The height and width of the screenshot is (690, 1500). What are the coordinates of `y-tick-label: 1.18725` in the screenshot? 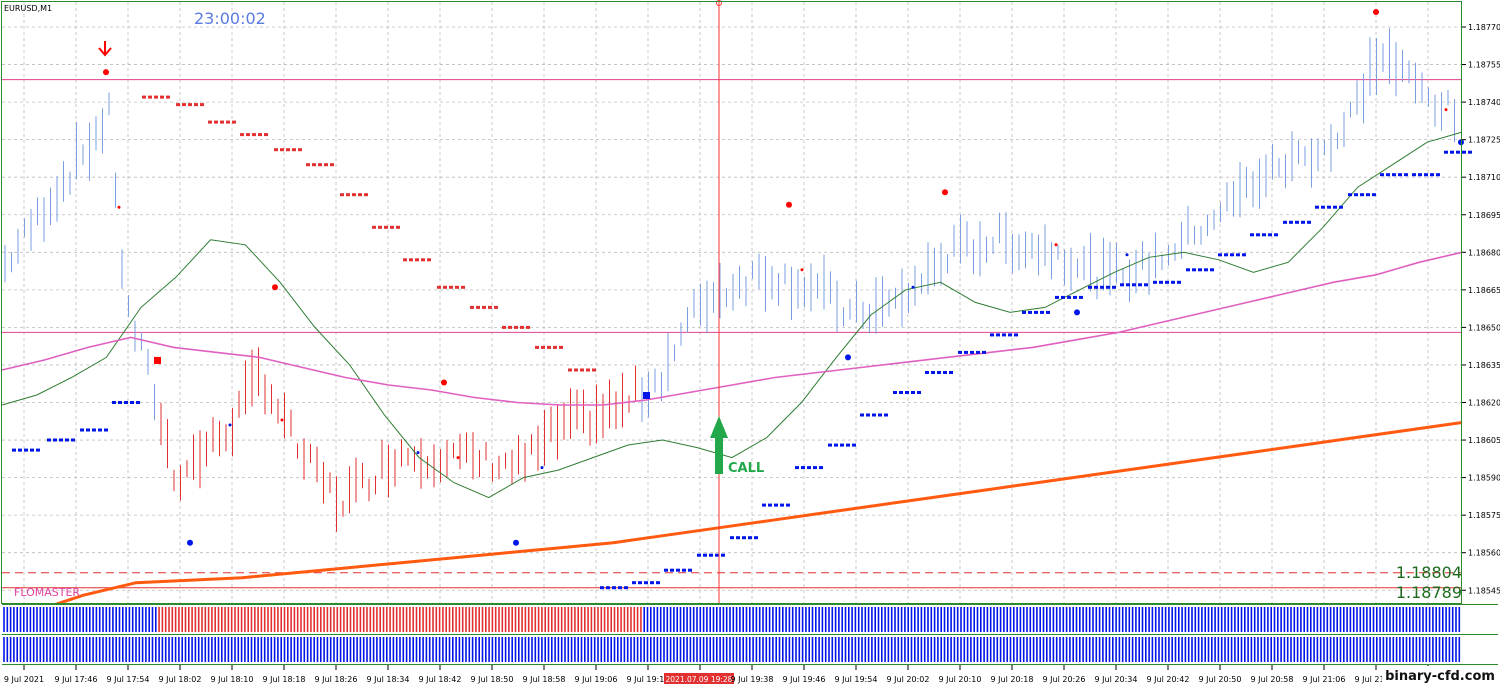 It's located at (1484, 140).